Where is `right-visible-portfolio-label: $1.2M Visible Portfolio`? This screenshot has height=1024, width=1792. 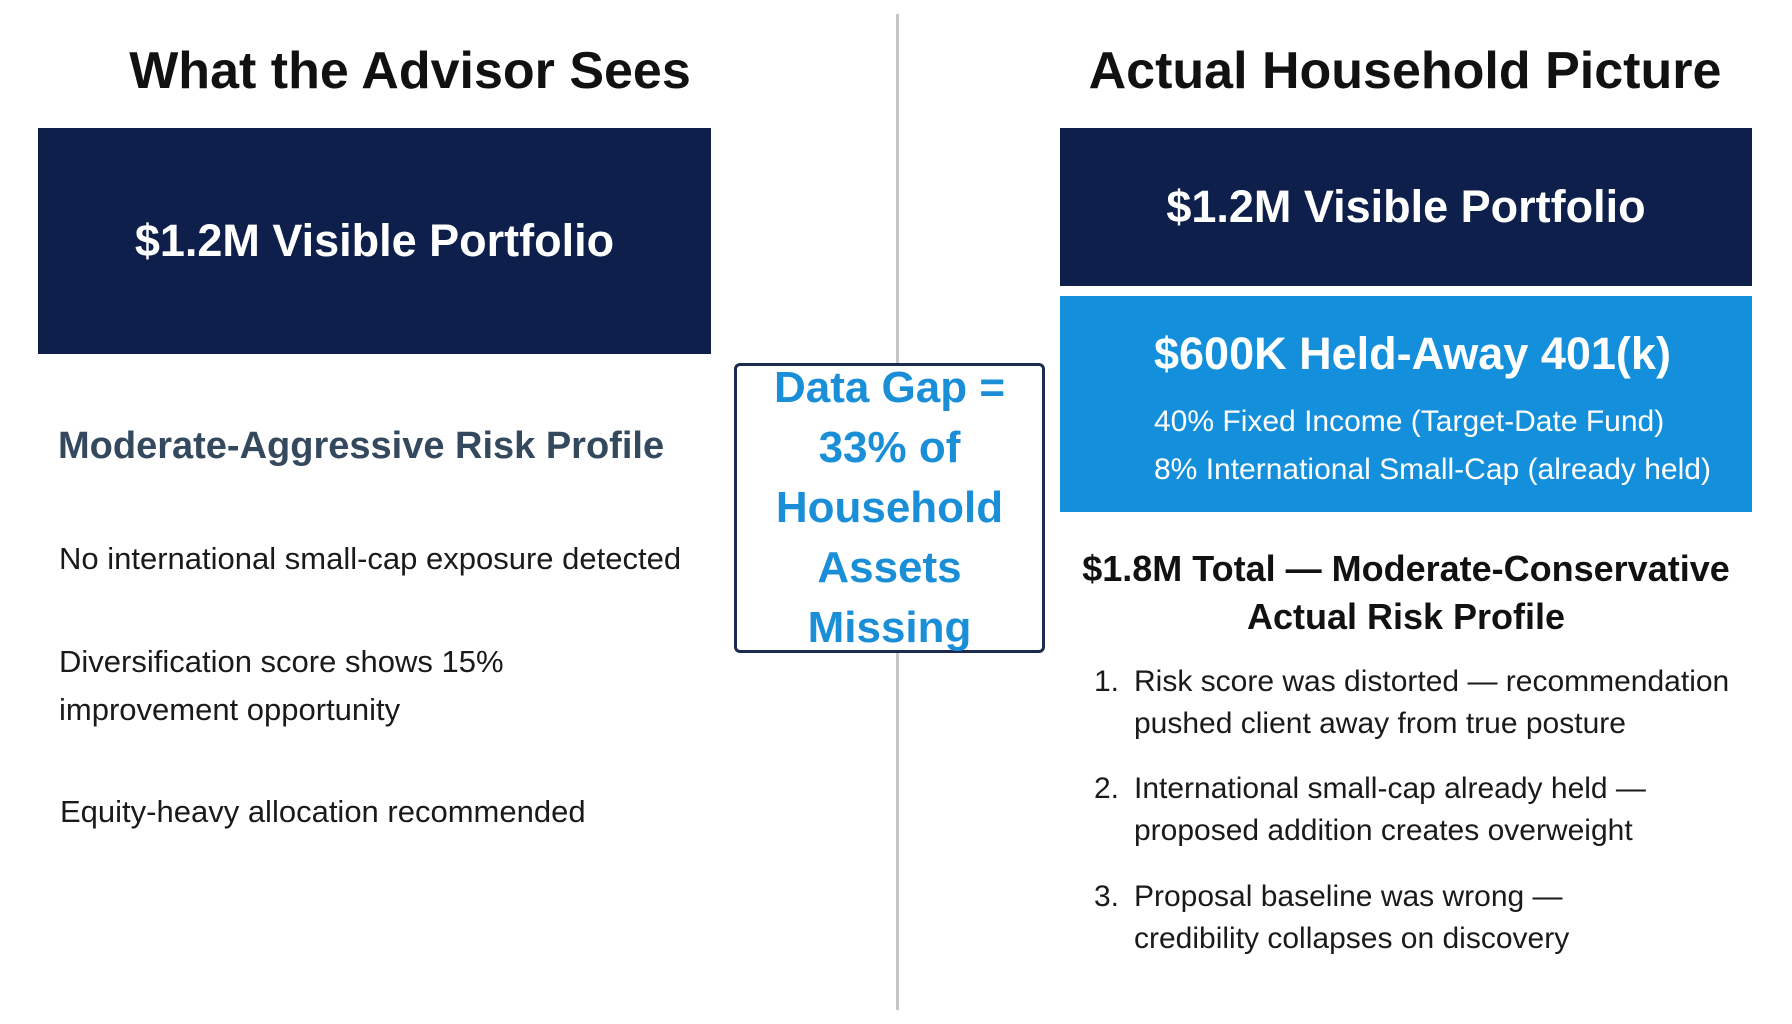
right-visible-portfolio-label: $1.2M Visible Portfolio is located at coordinates (1406, 206).